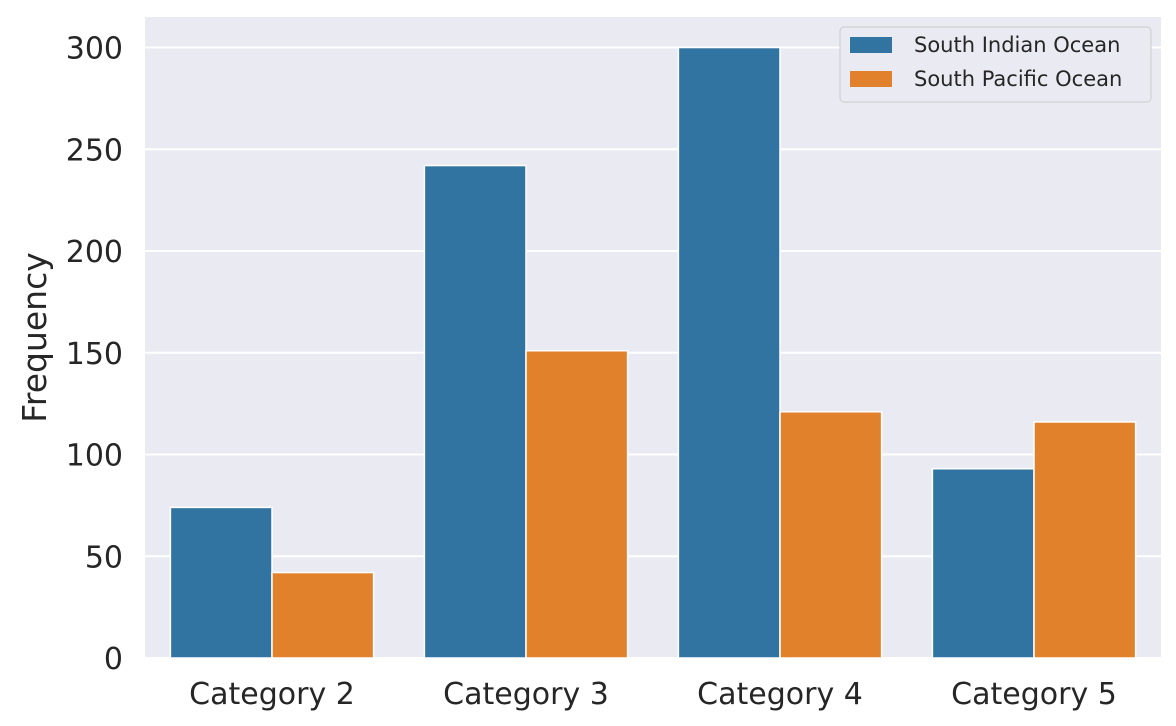  I want to click on y-tick-label: 0, so click(113, 659).